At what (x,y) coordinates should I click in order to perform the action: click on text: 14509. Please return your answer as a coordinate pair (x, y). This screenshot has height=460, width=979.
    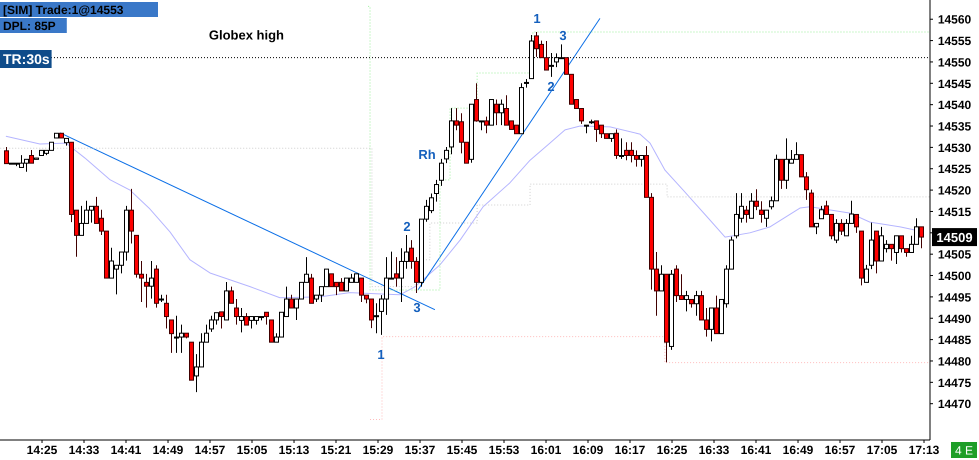
    Looking at the image, I should click on (954, 238).